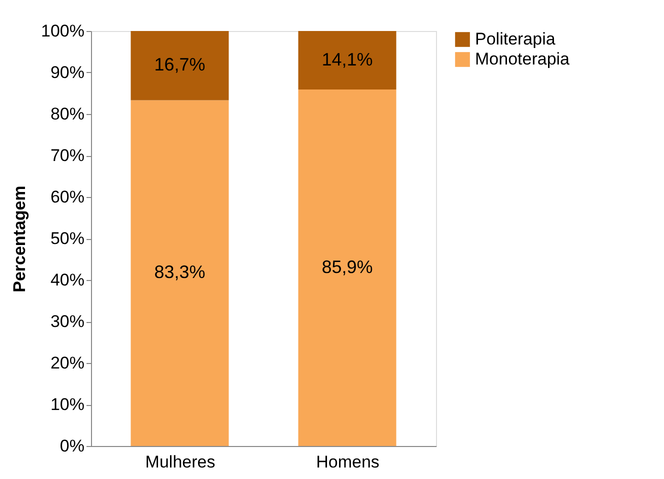 This screenshot has height=479, width=664. I want to click on data-label: 16,7%, so click(180, 64).